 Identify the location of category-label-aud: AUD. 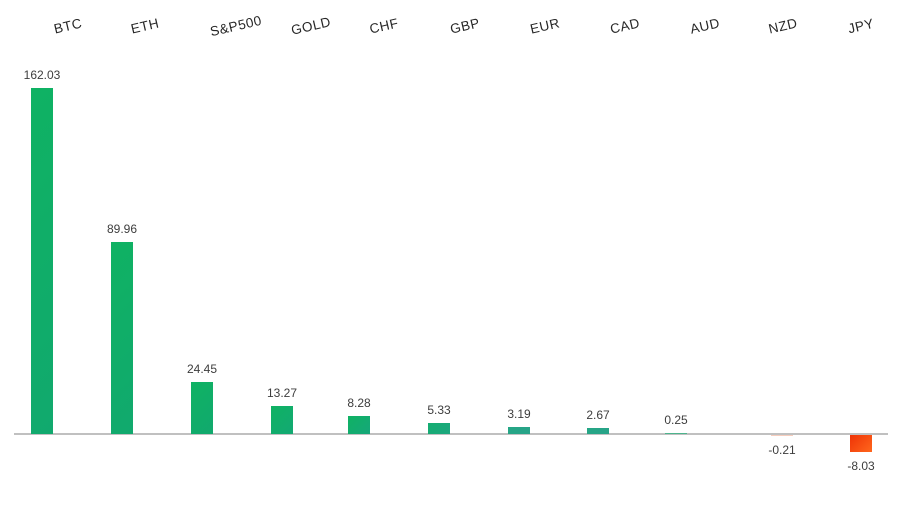
(705, 26).